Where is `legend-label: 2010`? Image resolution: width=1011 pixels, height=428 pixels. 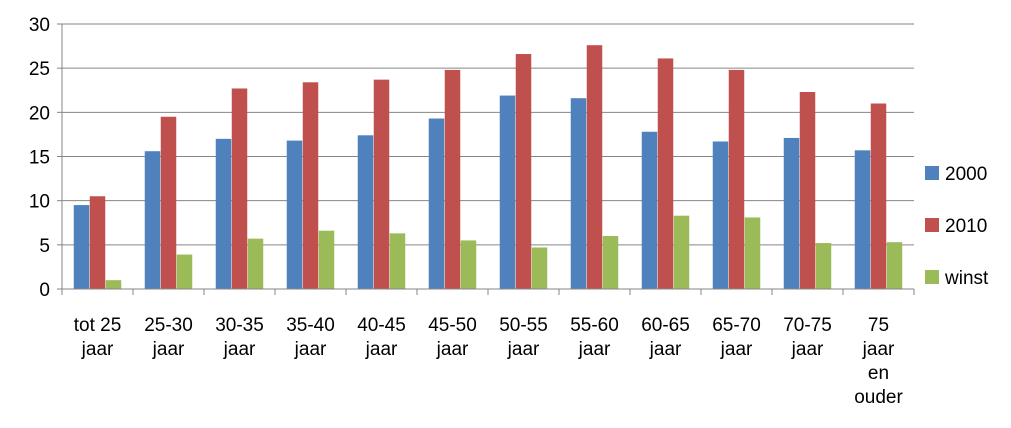 legend-label: 2010 is located at coordinates (966, 226).